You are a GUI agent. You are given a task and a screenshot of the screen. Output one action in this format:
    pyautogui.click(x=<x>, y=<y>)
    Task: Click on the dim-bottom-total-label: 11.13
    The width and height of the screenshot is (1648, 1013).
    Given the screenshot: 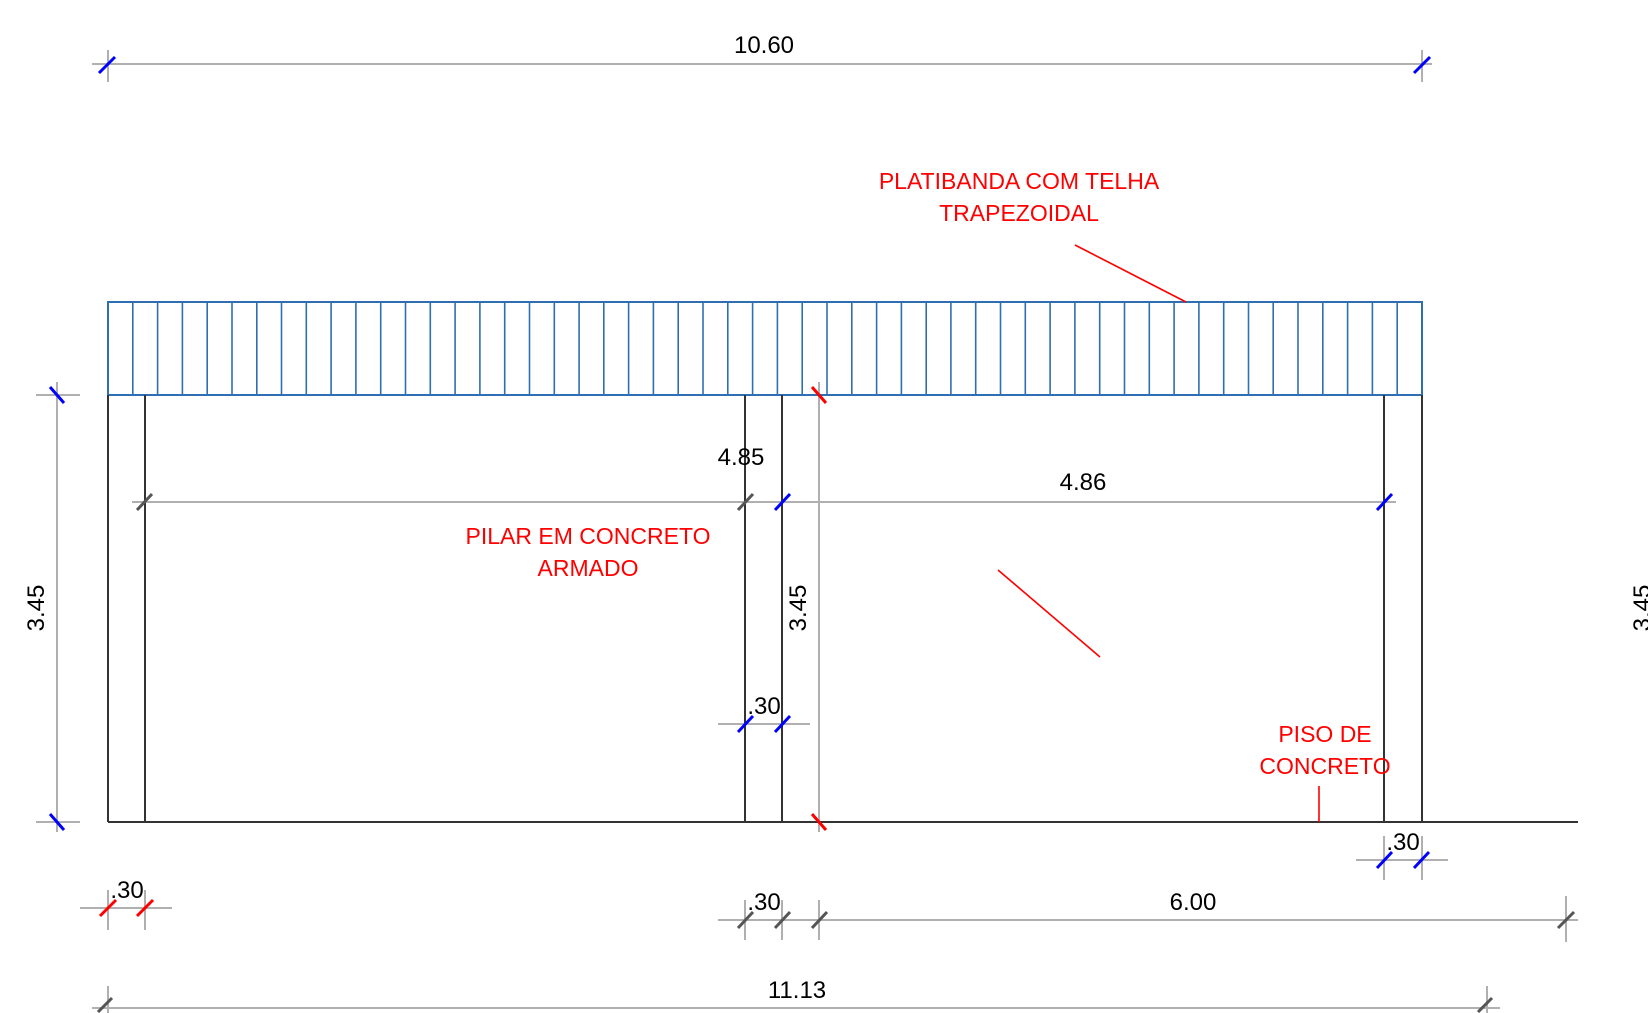 What is the action you would take?
    pyautogui.click(x=797, y=990)
    